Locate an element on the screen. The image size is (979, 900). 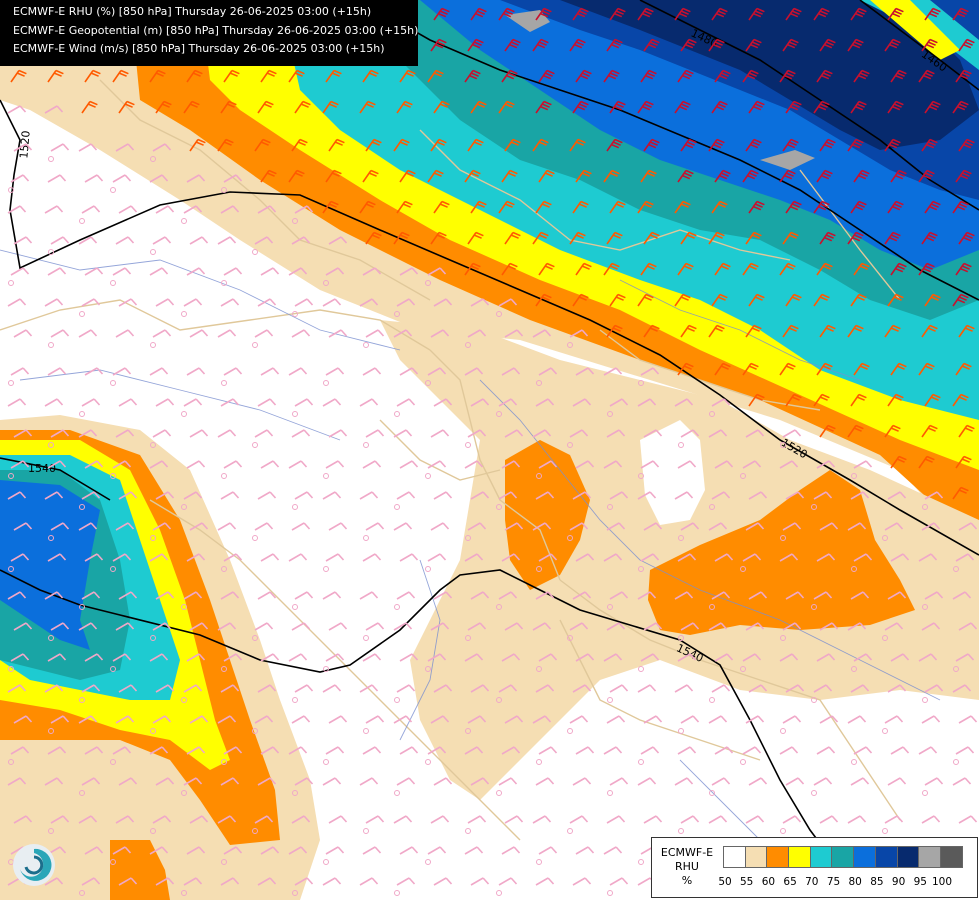
legend-tick: 95 is located at coordinates (920, 882).